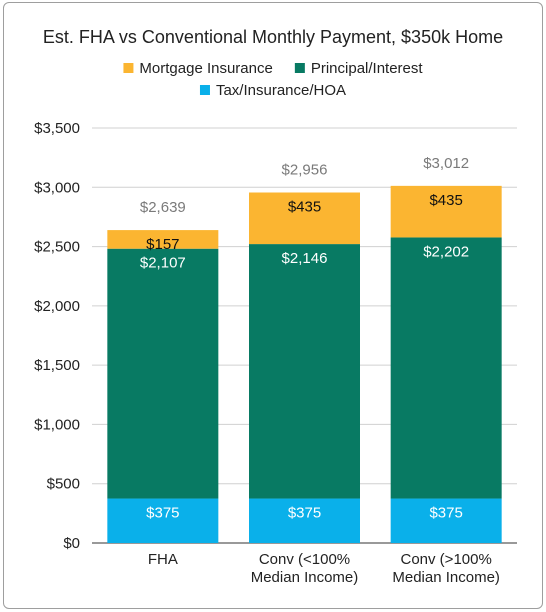  I want to click on legend-label-principal-interest: Principal/Interest, so click(367, 68).